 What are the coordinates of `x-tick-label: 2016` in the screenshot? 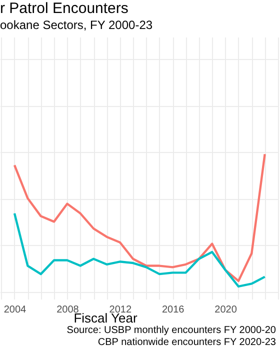 It's located at (173, 310).